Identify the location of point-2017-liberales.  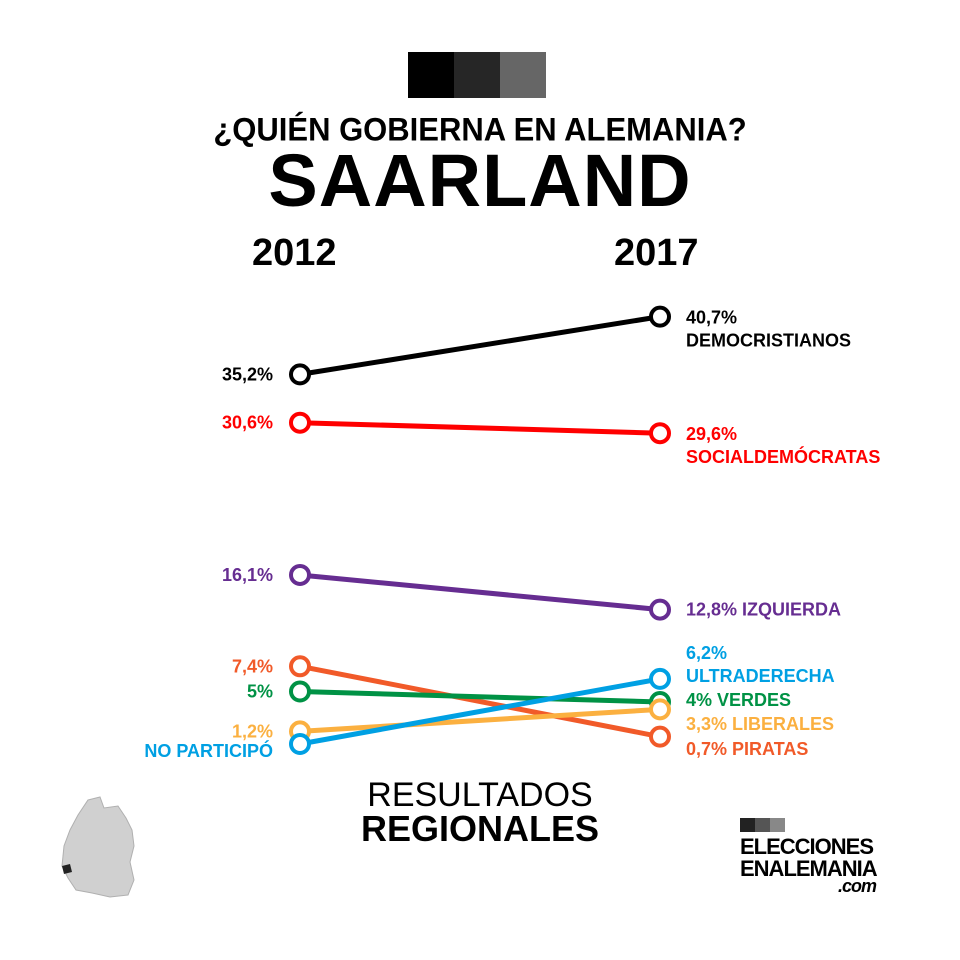
(660, 709).